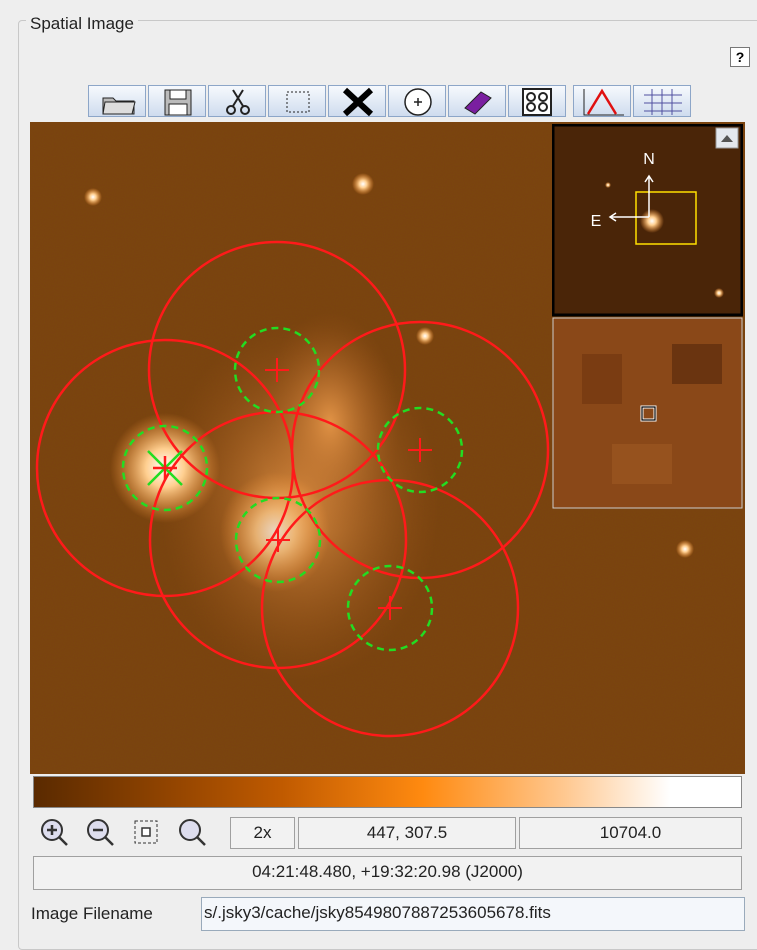 The height and width of the screenshot is (950, 757). What do you see at coordinates (387, 792) in the screenshot?
I see `colorbar` at bounding box center [387, 792].